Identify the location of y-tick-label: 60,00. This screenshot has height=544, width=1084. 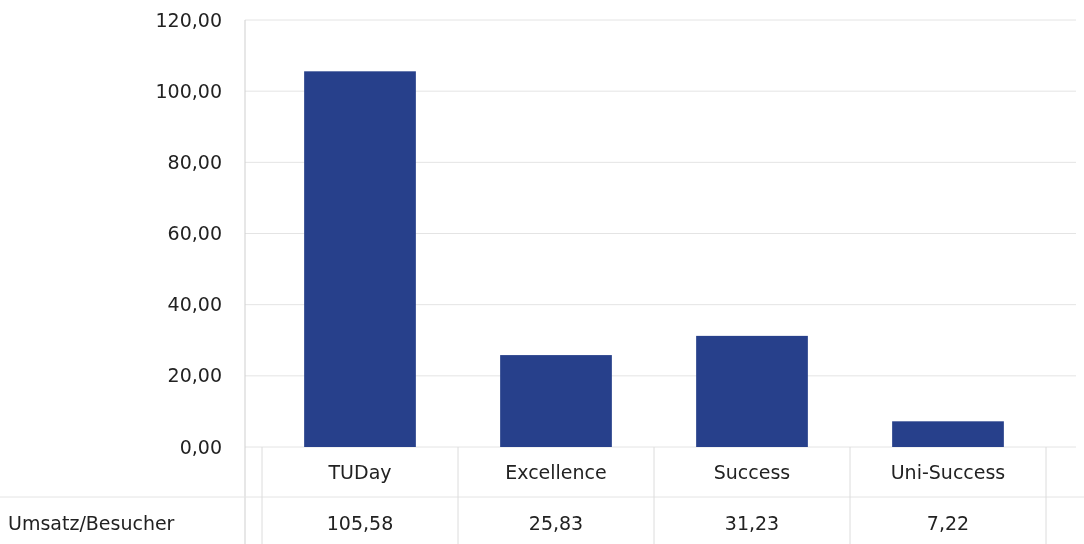
(194, 233).